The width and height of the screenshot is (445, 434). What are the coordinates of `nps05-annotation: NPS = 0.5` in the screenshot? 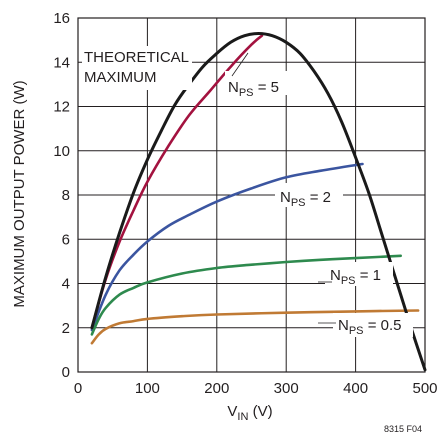 It's located at (365, 325).